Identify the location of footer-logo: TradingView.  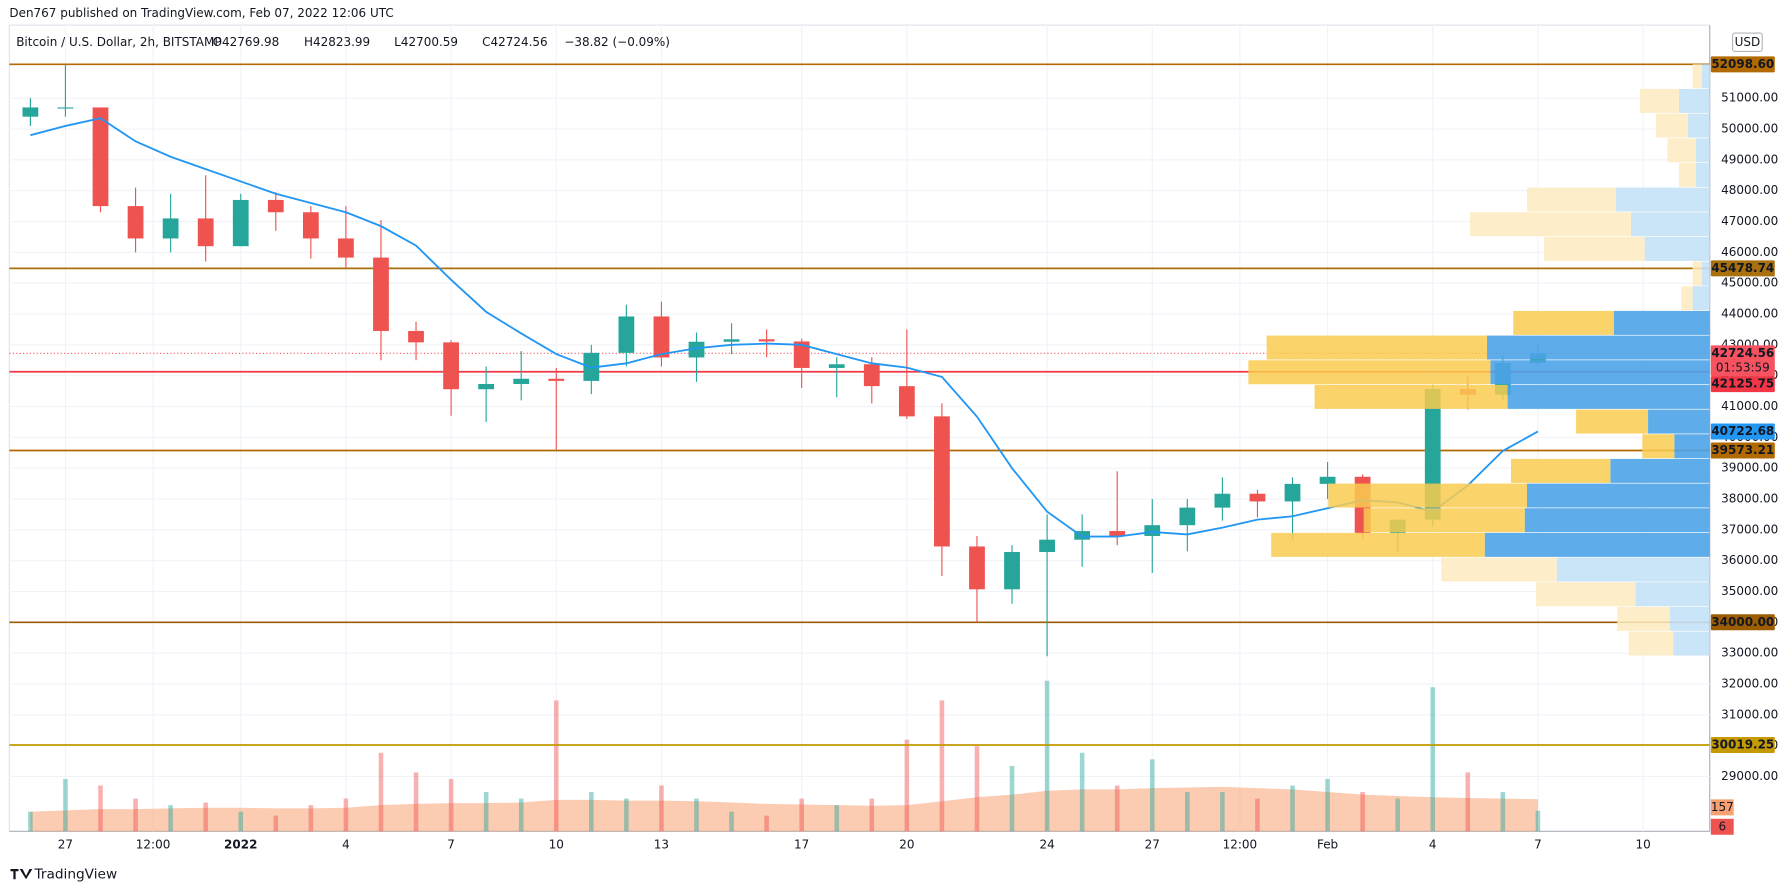
(63, 875).